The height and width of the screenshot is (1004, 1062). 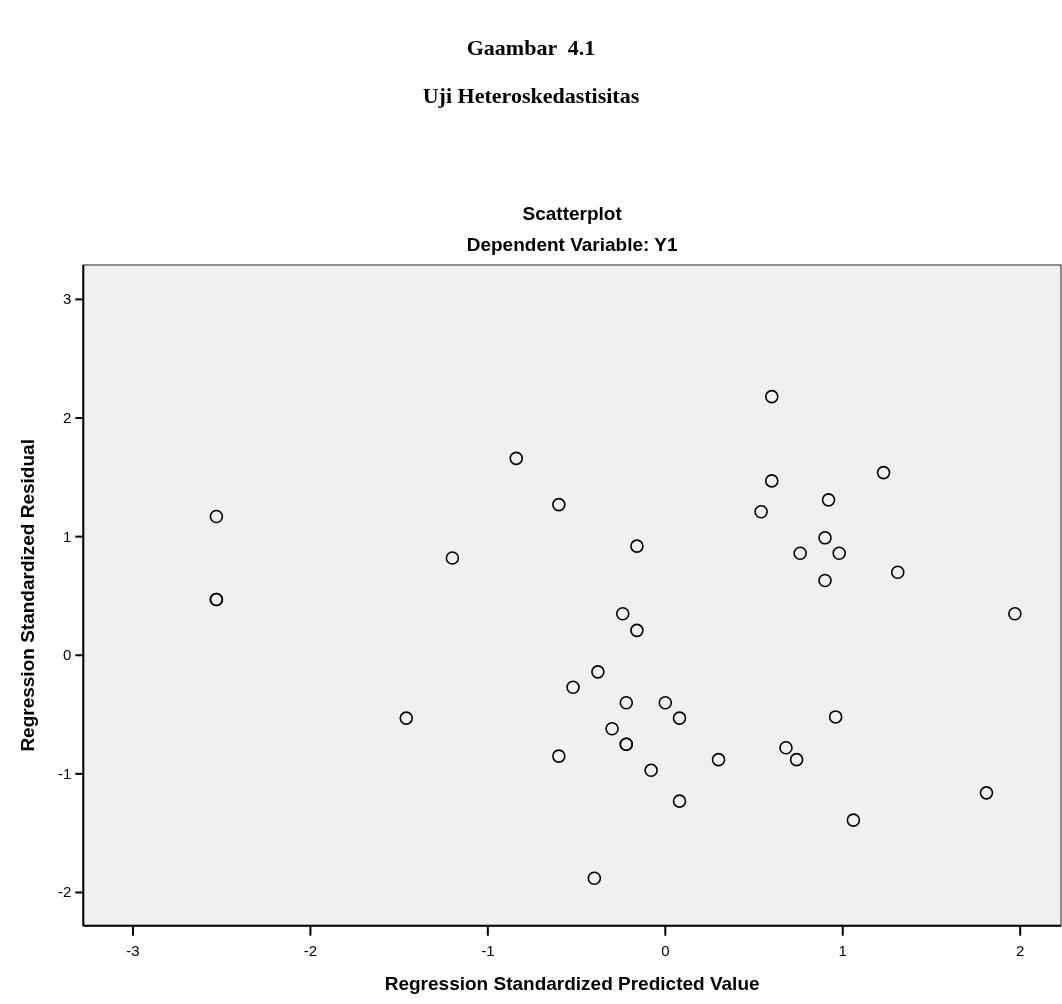 What do you see at coordinates (531, 47) in the screenshot?
I see `text: Gaambar 4.1` at bounding box center [531, 47].